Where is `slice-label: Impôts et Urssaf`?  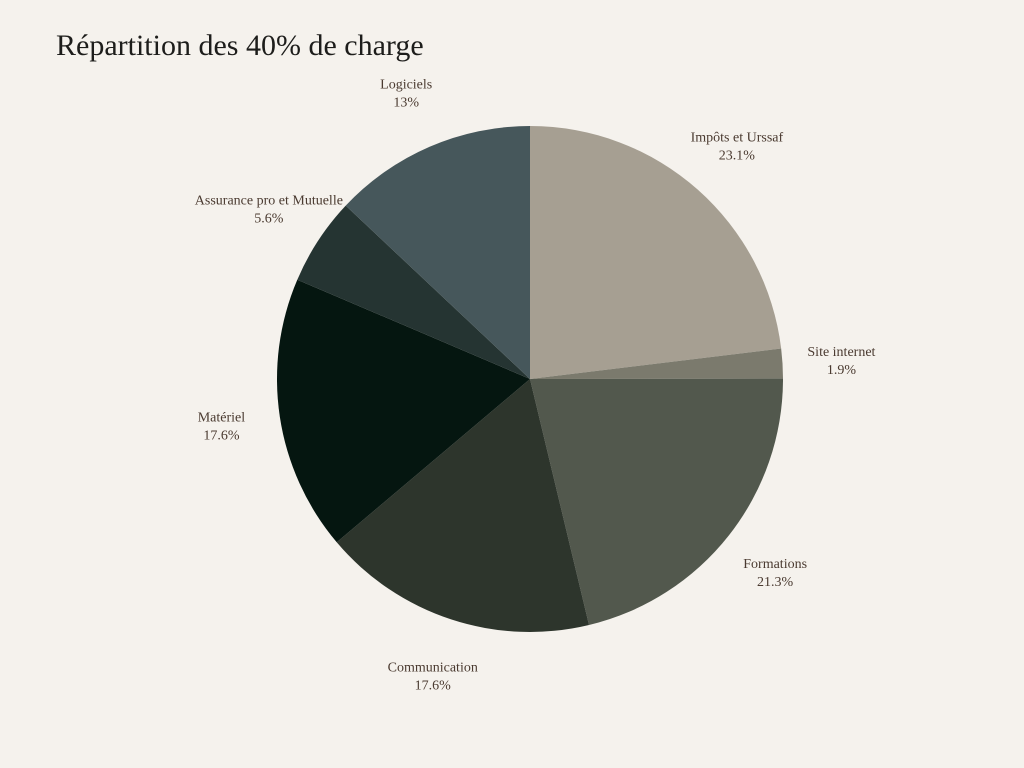
slice-label: Impôts et Urssaf is located at coordinates (737, 137).